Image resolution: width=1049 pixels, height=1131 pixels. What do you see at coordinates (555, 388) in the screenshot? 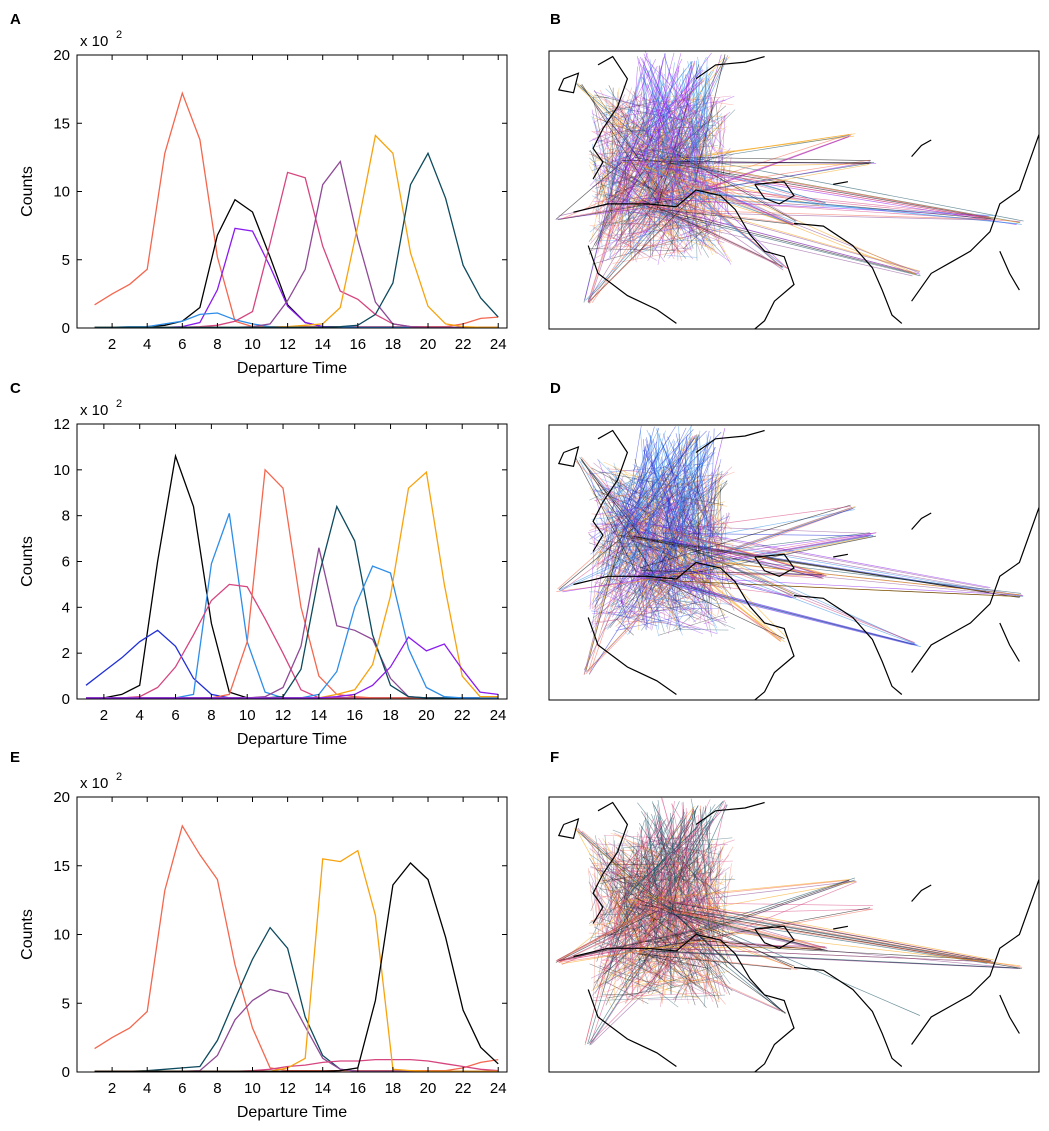
I see `panel-letter-d: D` at bounding box center [555, 388].